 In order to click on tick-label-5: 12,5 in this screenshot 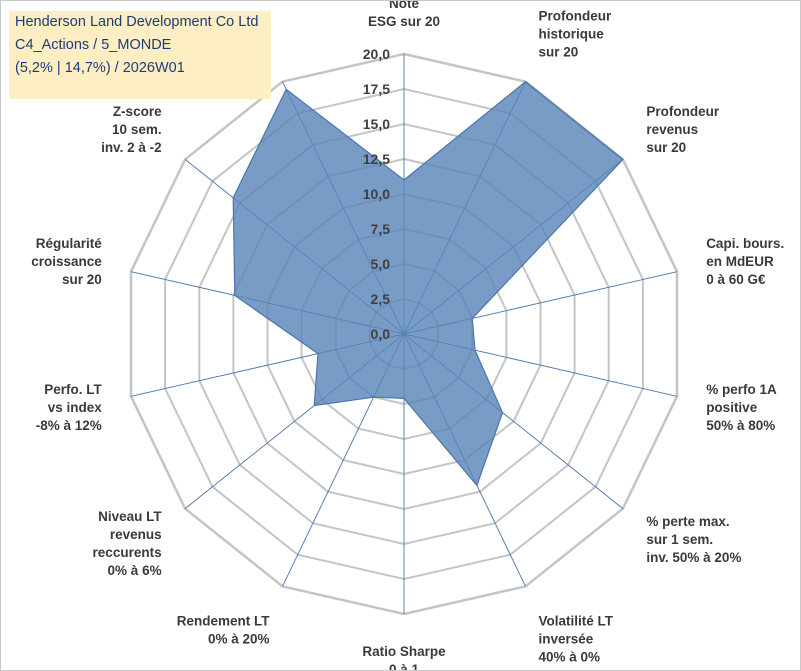, I will do `click(376, 159)`.